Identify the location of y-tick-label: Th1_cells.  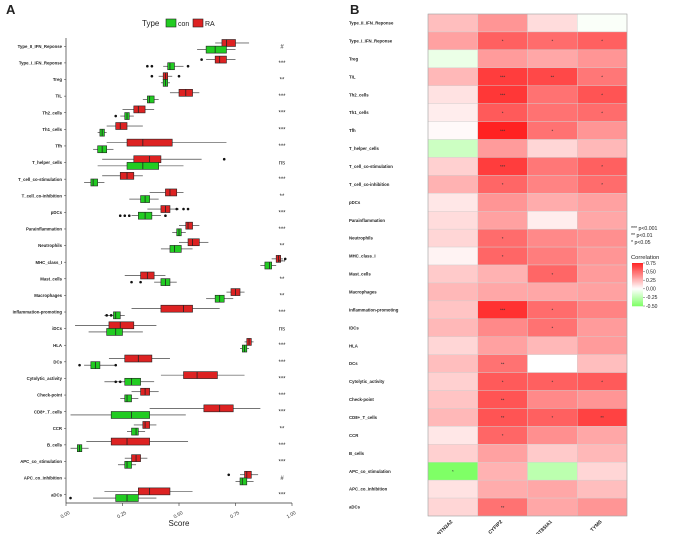
(52, 129).